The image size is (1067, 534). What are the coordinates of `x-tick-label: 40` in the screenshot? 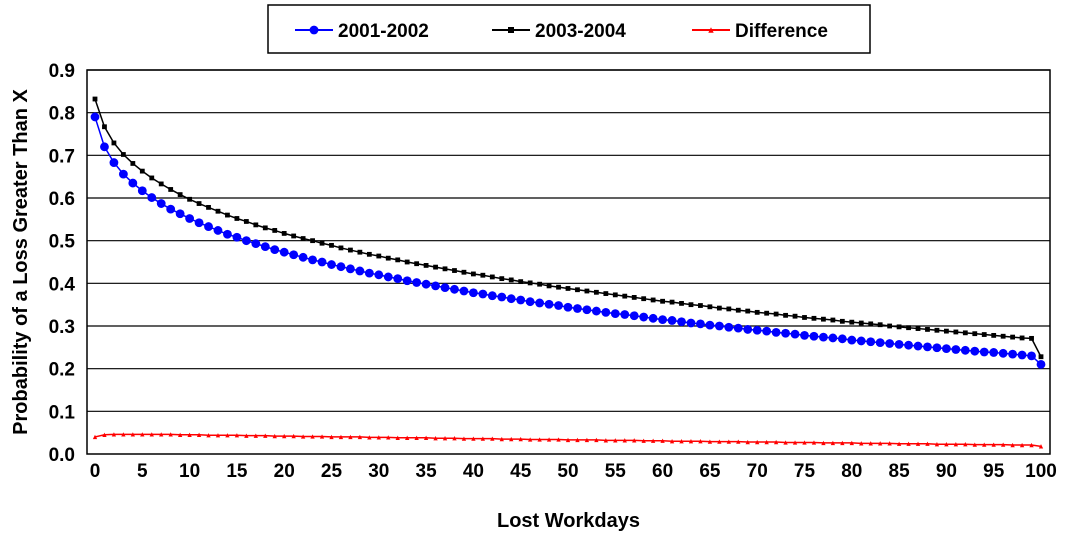 It's located at (473, 471).